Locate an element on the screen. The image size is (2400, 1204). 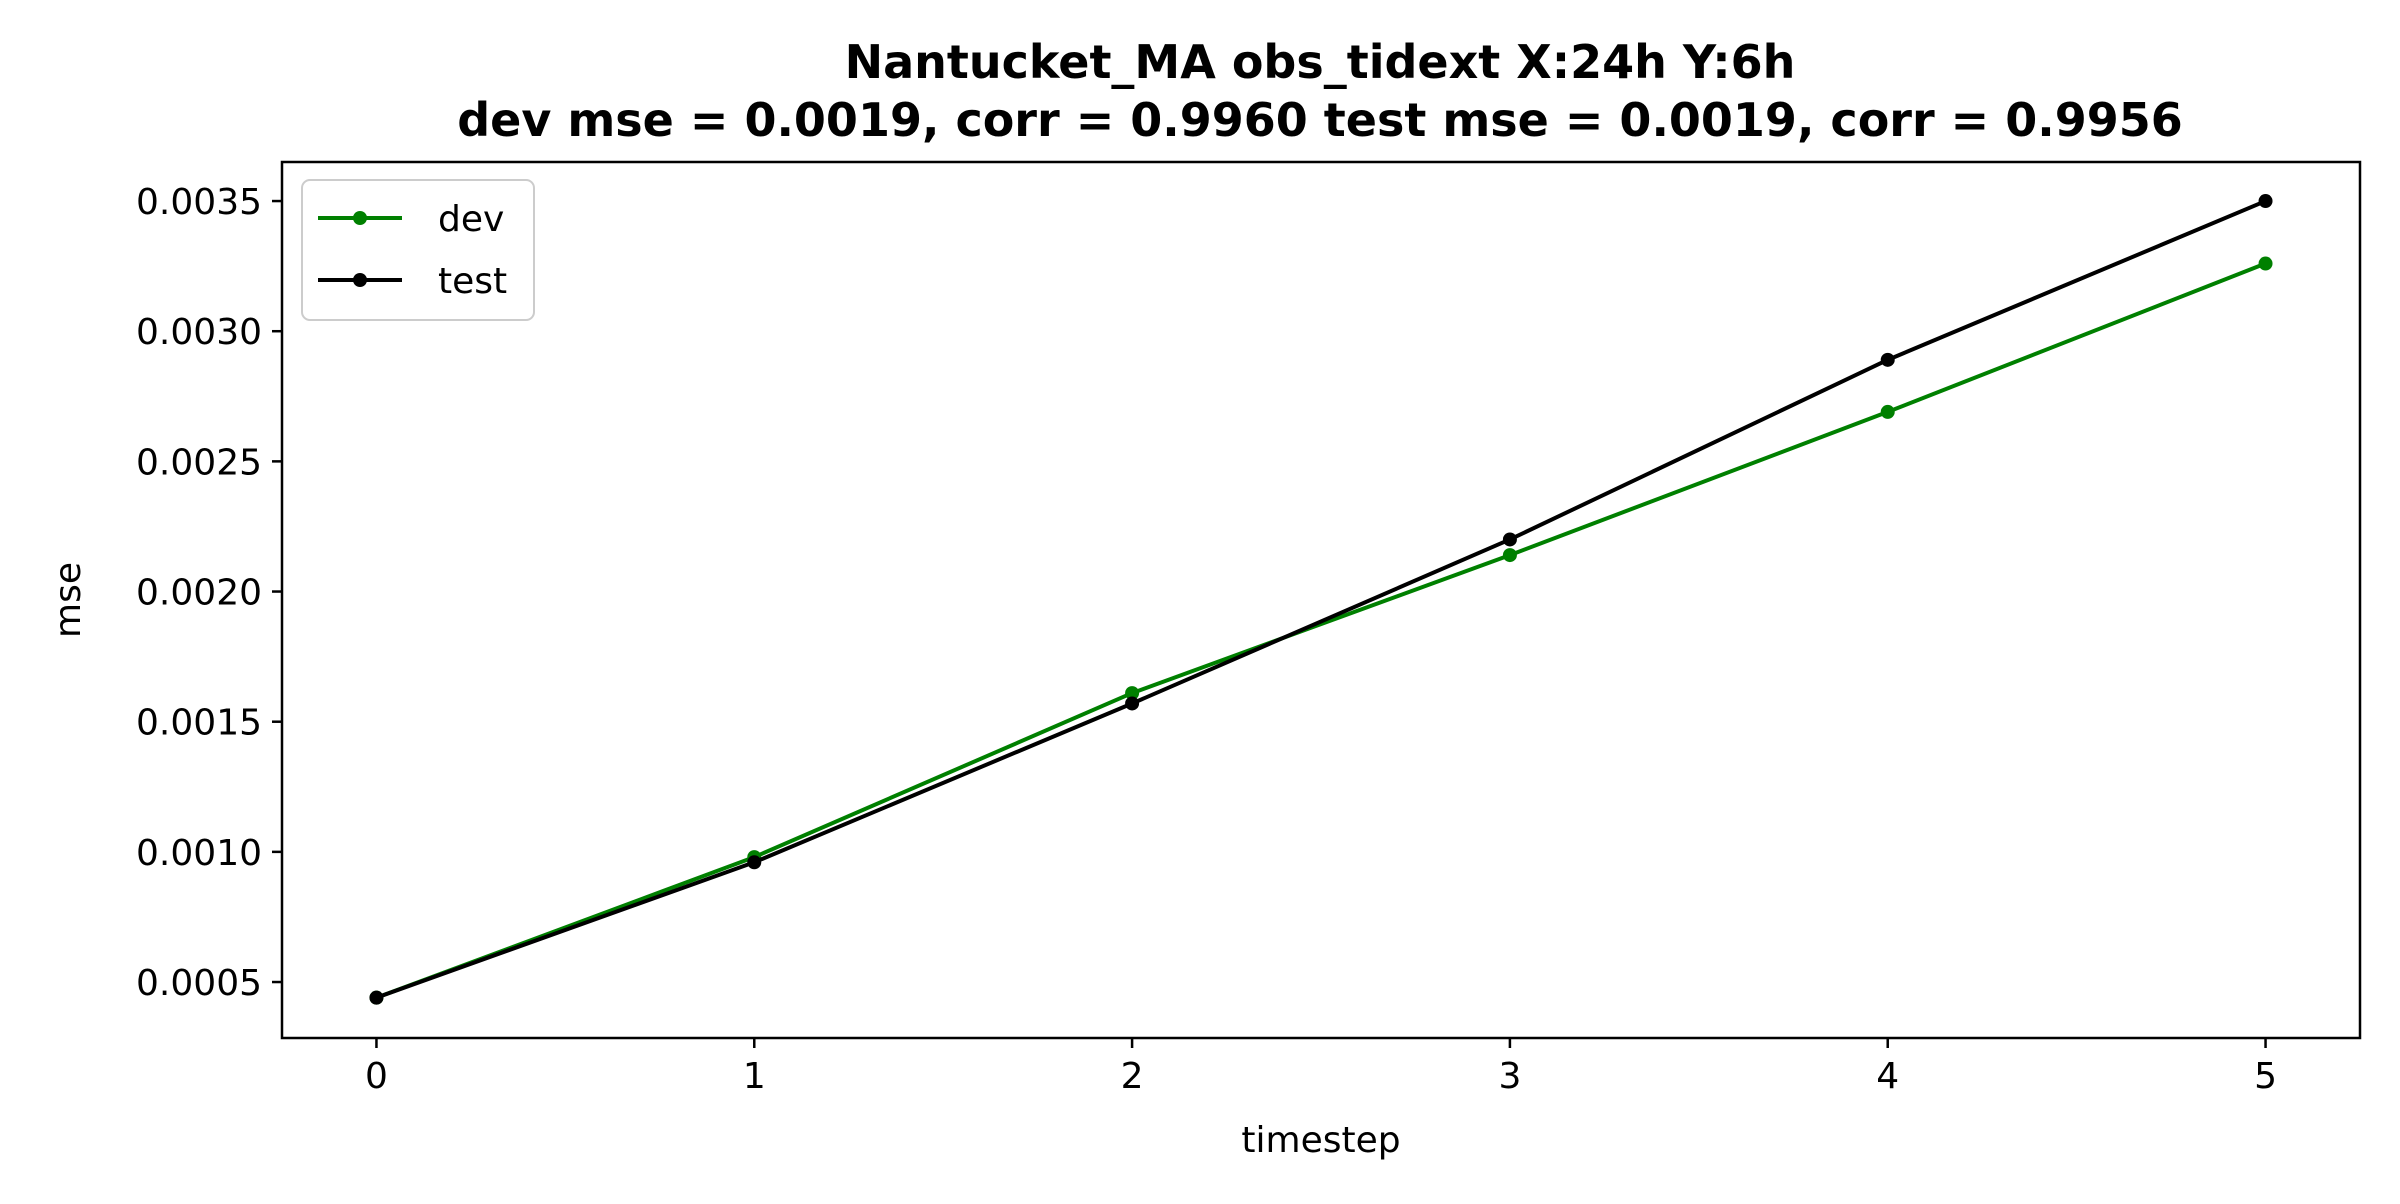
y-tick-label: 0.0010 is located at coordinates (199, 853).